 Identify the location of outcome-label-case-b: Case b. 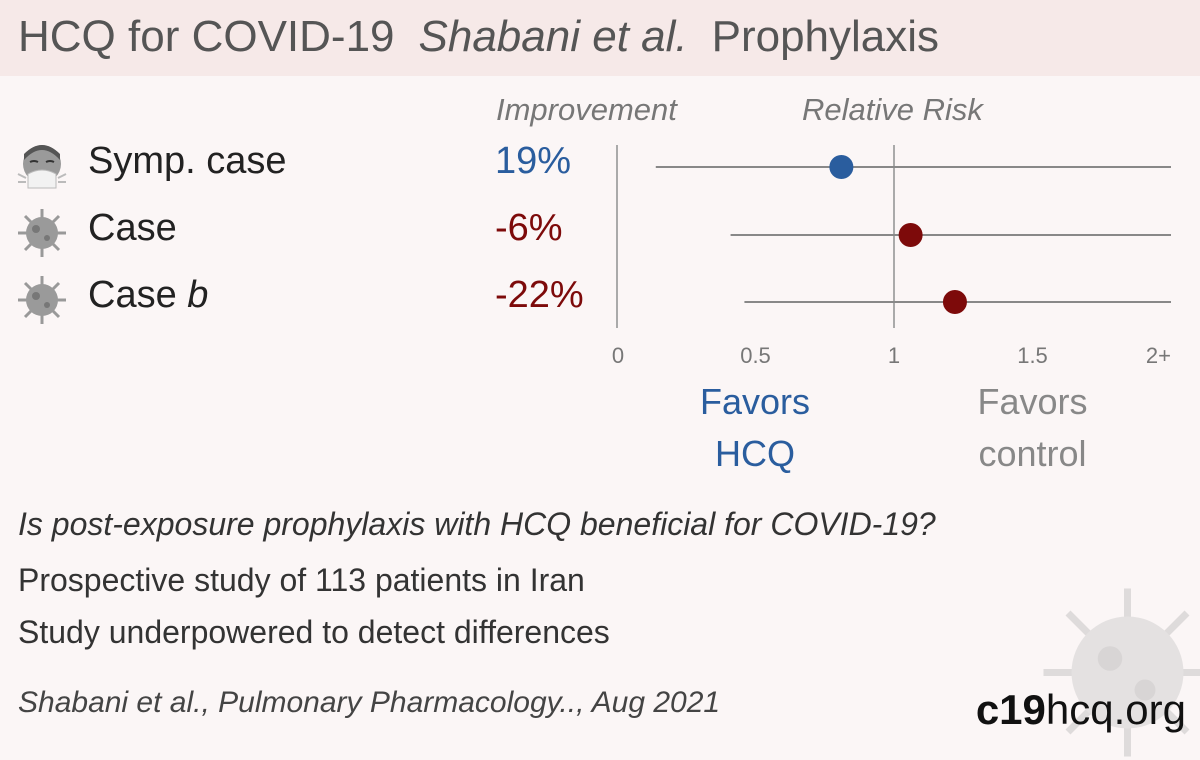
(148, 295).